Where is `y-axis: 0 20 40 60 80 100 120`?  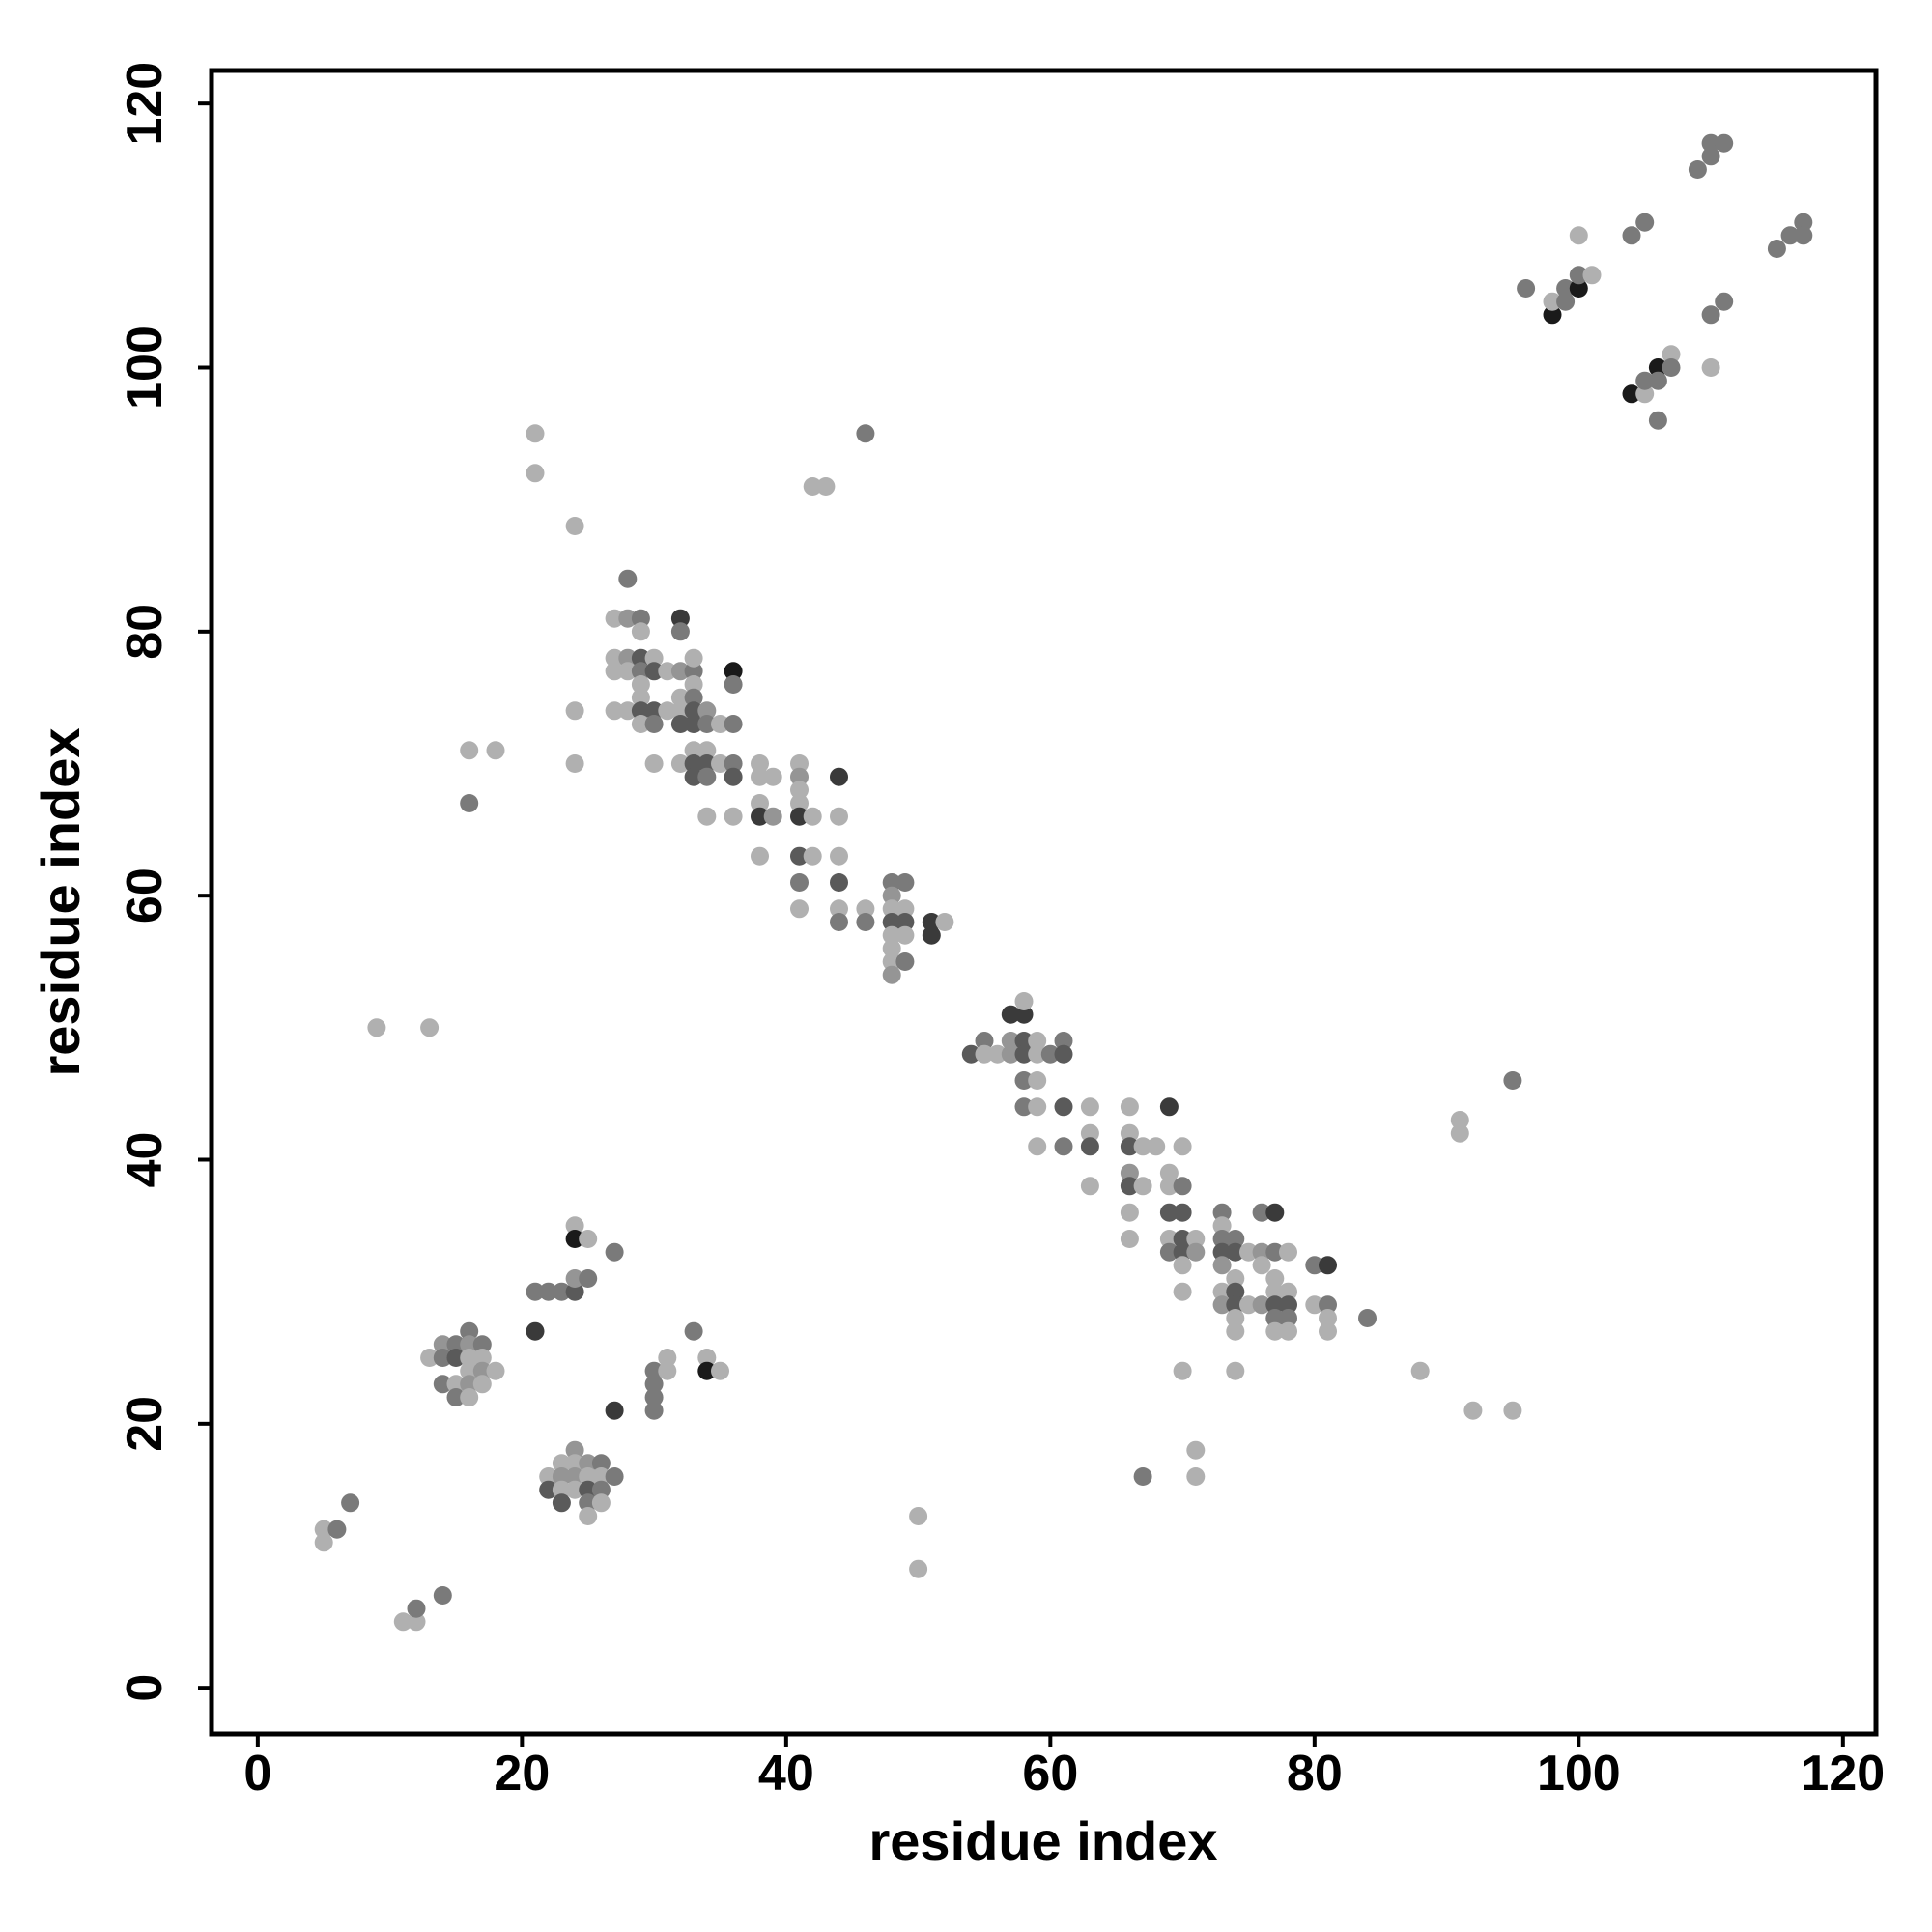
y-axis: 0 20 40 60 80 100 120 is located at coordinates (164, 882).